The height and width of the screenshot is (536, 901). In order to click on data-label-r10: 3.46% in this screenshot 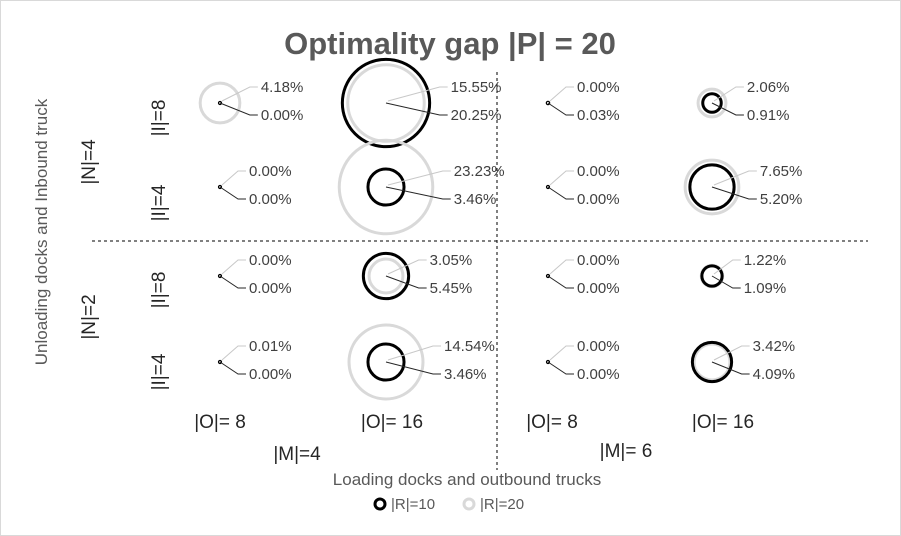, I will do `click(475, 199)`.